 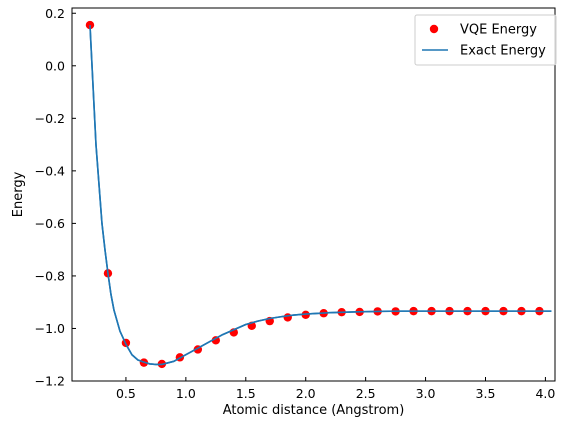 I want to click on x-tick-label: 3.0, so click(x=426, y=393).